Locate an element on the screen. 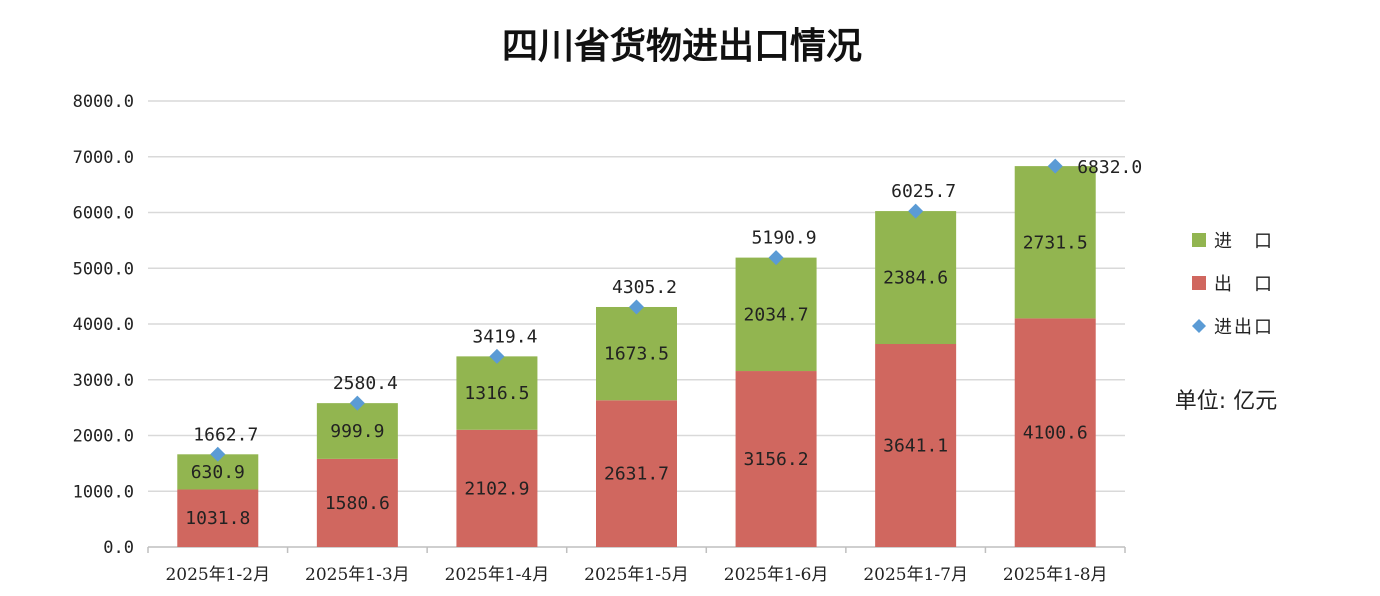 This screenshot has height=596, width=1380. legend-total-swatch is located at coordinates (1199, 326).